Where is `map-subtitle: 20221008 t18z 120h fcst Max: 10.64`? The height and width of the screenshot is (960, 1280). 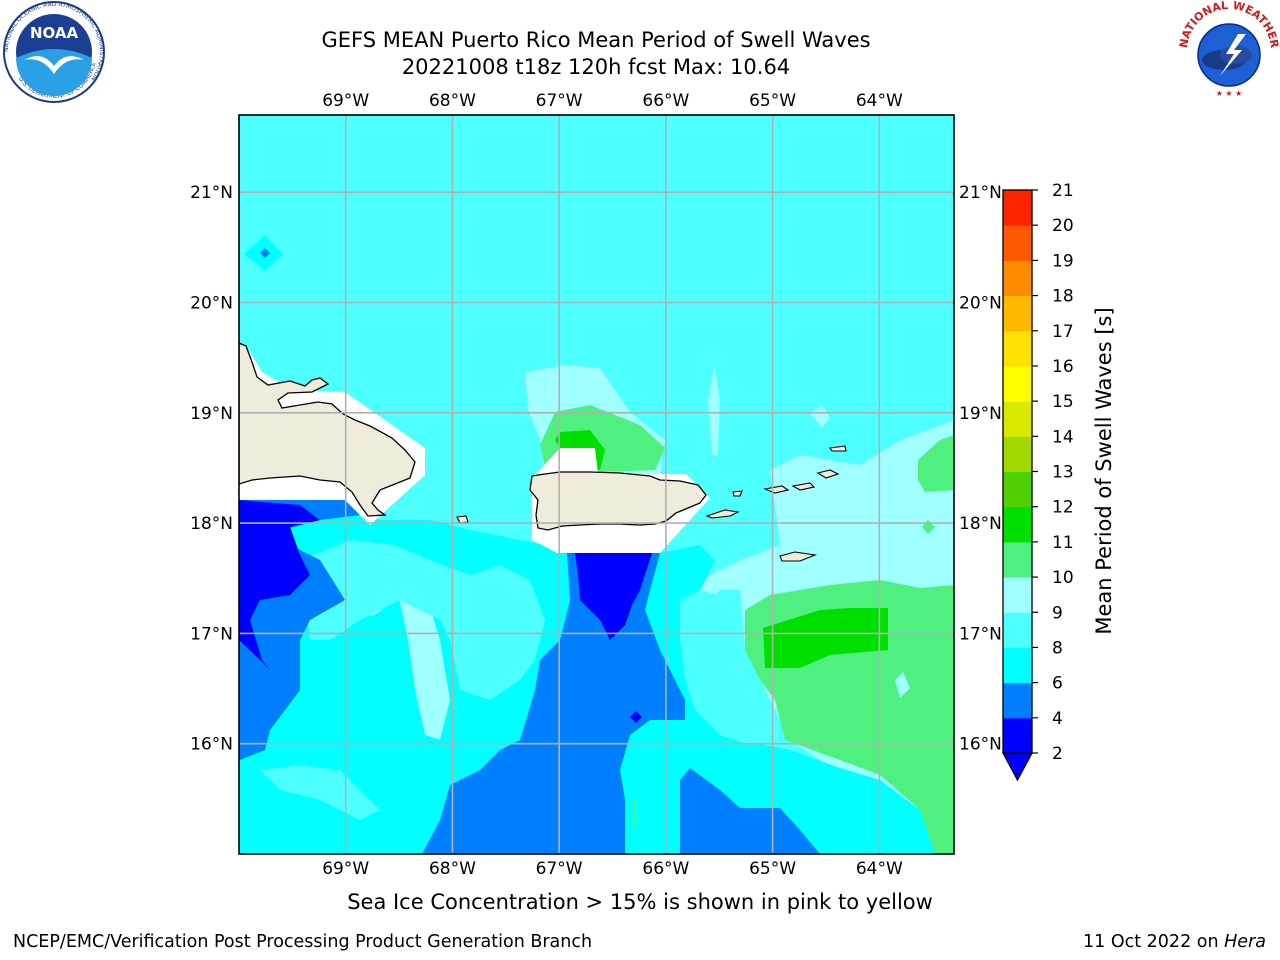 map-subtitle: 20221008 t18z 120h fcst Max: 10.64 is located at coordinates (596, 67).